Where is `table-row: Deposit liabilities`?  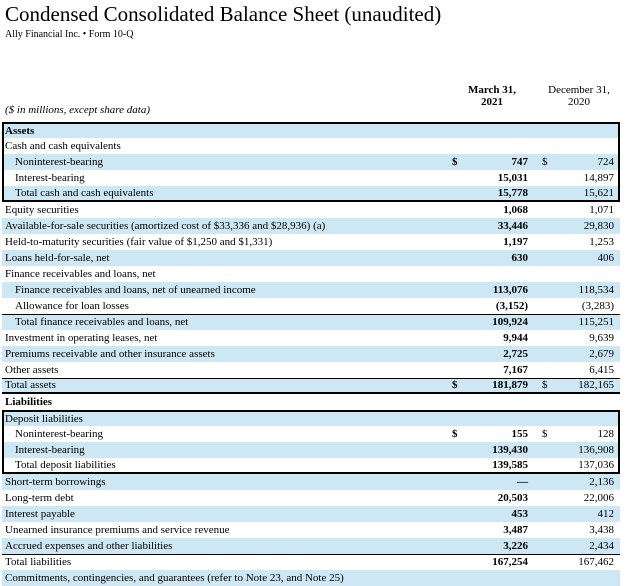
table-row: Deposit liabilities is located at coordinates (311, 418).